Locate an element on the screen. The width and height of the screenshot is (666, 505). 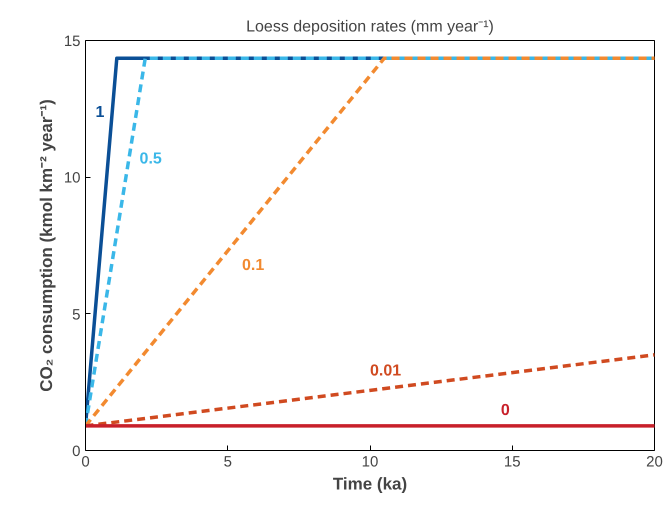
x-axis-title: Time (ka) is located at coordinates (370, 484).